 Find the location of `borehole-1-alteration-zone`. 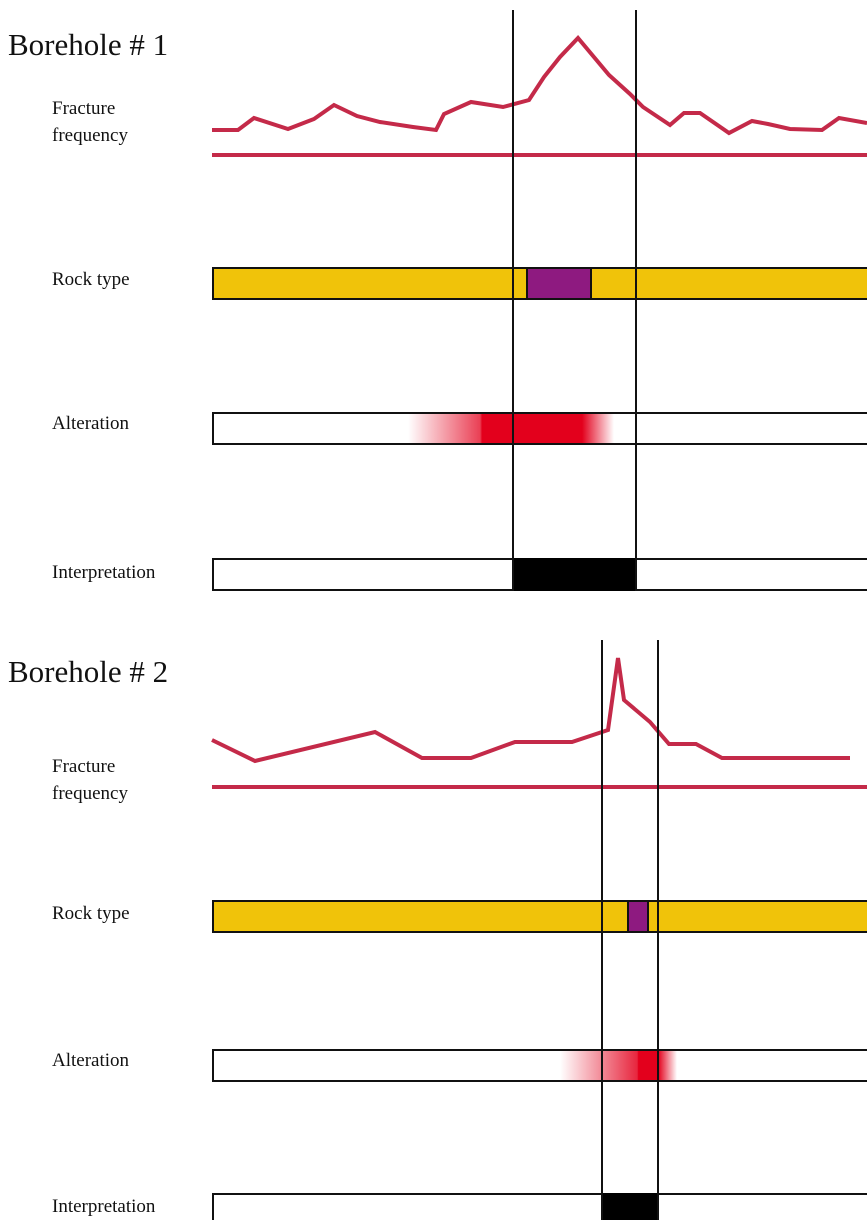

borehole-1-alteration-zone is located at coordinates (511, 428).